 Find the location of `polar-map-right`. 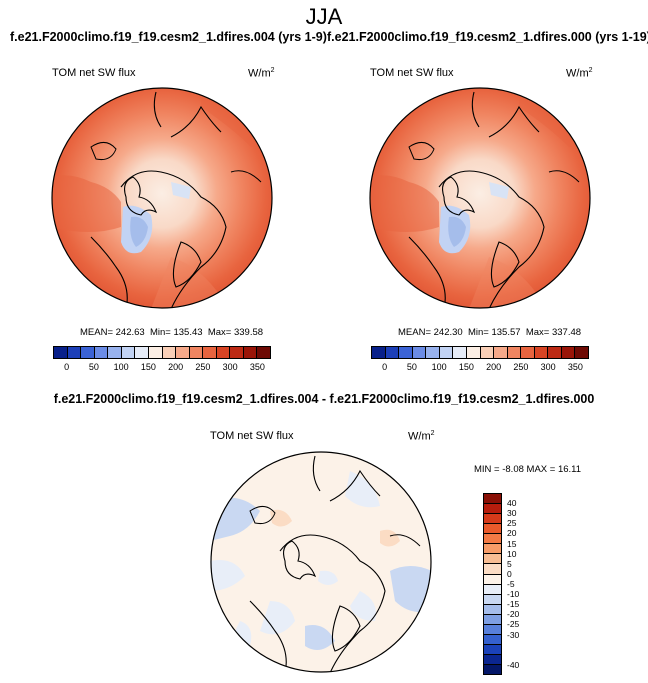

polar-map-right is located at coordinates (480, 198).